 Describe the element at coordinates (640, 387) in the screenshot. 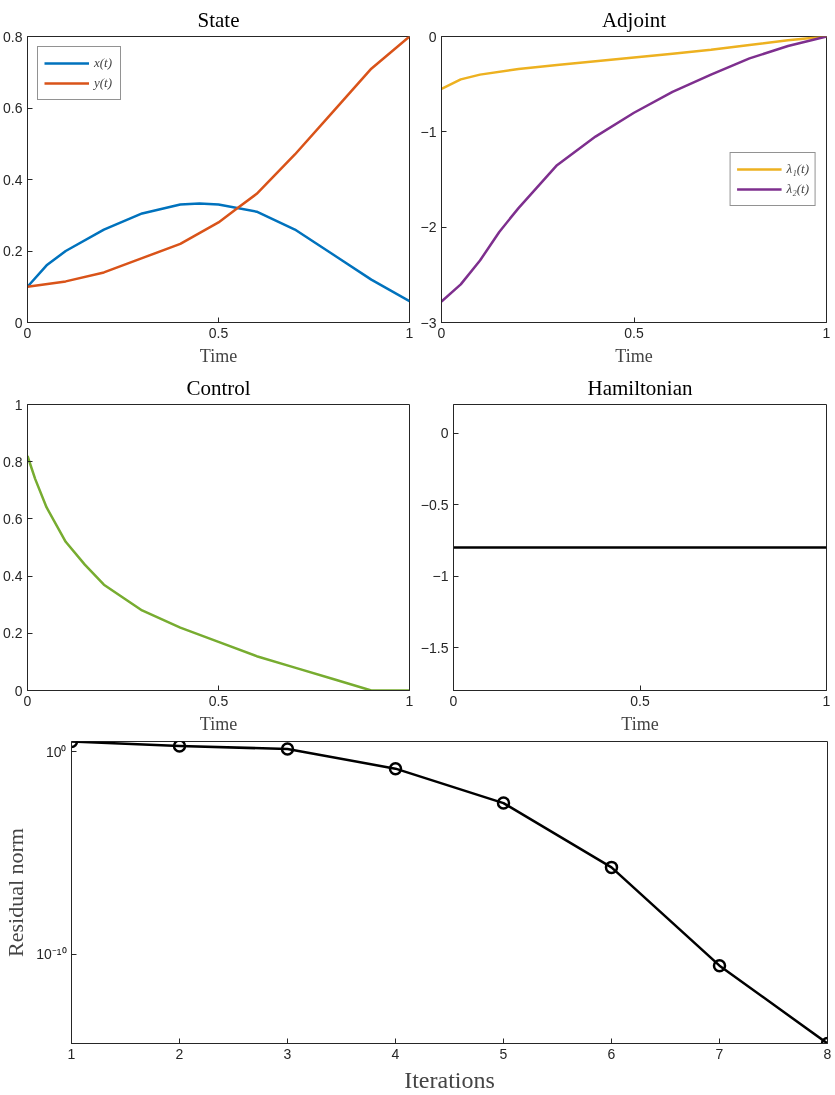

I see `chart-title: Hamiltonian` at that location.